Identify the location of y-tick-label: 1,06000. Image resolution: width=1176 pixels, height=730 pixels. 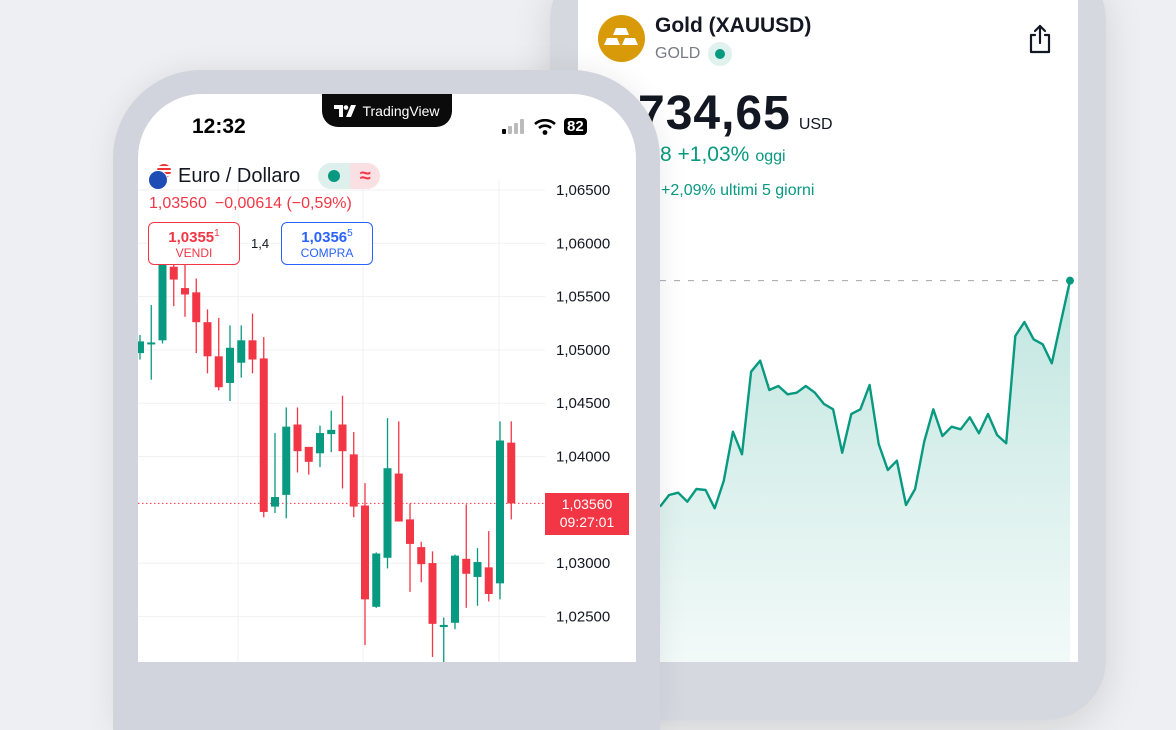
(583, 243).